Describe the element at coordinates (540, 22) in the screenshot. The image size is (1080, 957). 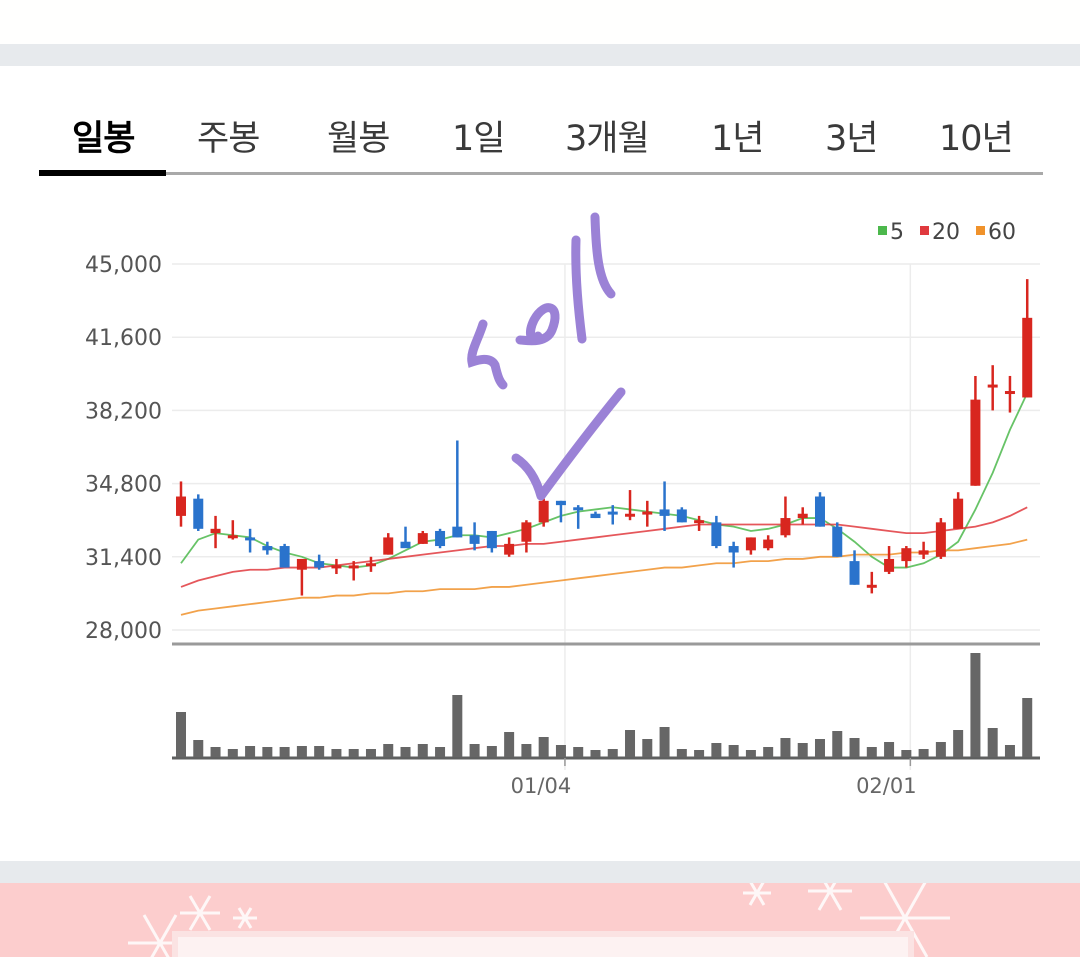
I see `top-blank-area` at that location.